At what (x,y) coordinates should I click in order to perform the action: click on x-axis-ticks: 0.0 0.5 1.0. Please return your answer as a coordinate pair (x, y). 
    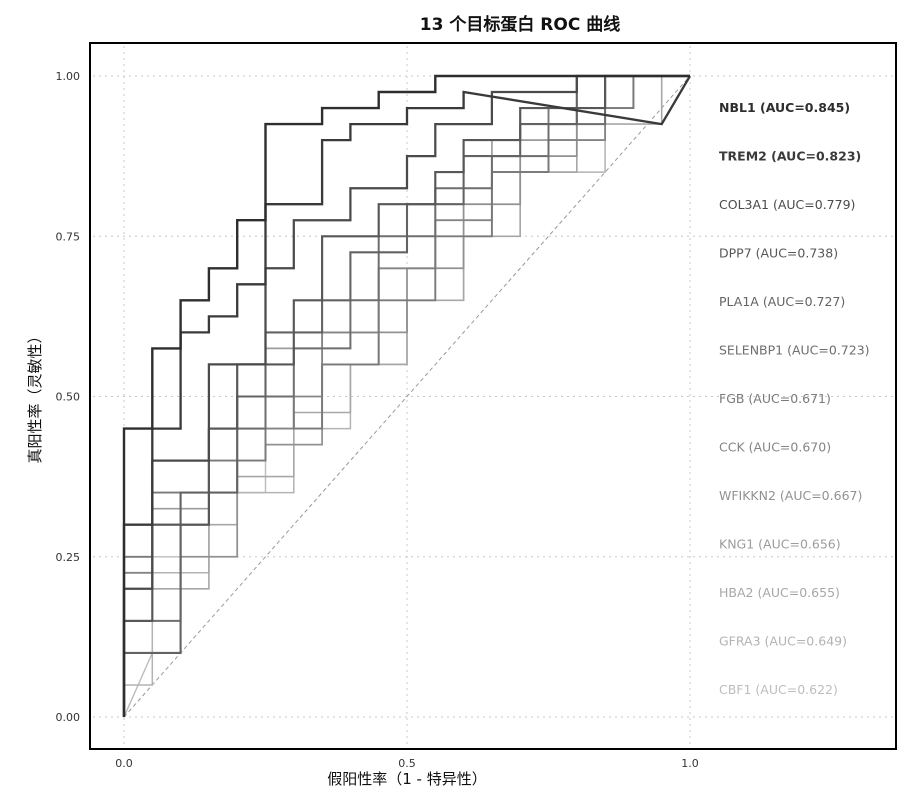
    Looking at the image, I should click on (407, 763).